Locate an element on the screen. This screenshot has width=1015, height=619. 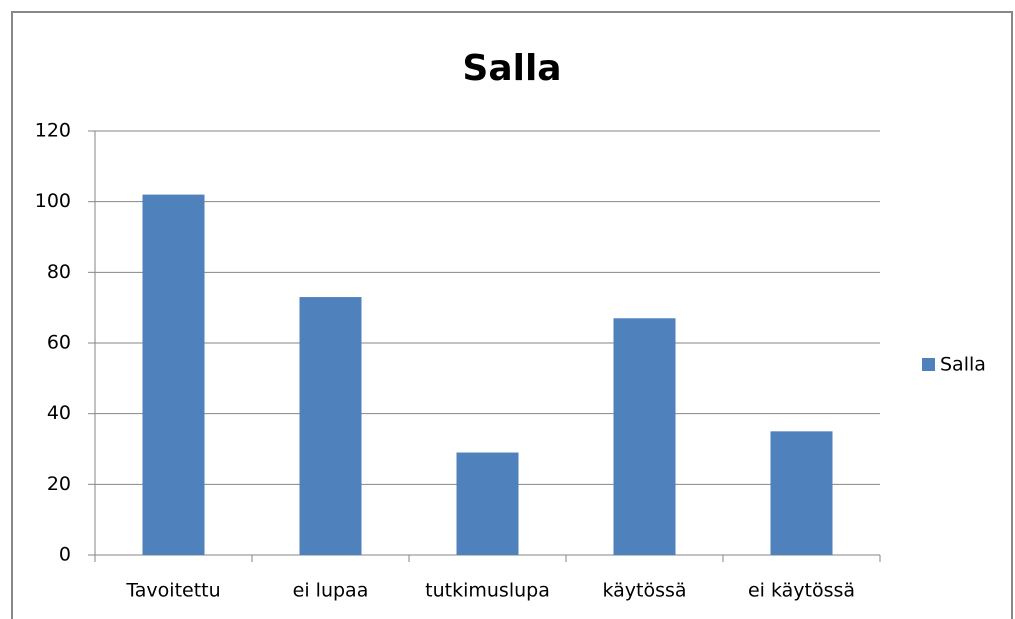
x-tick-label: käytössä is located at coordinates (644, 591).